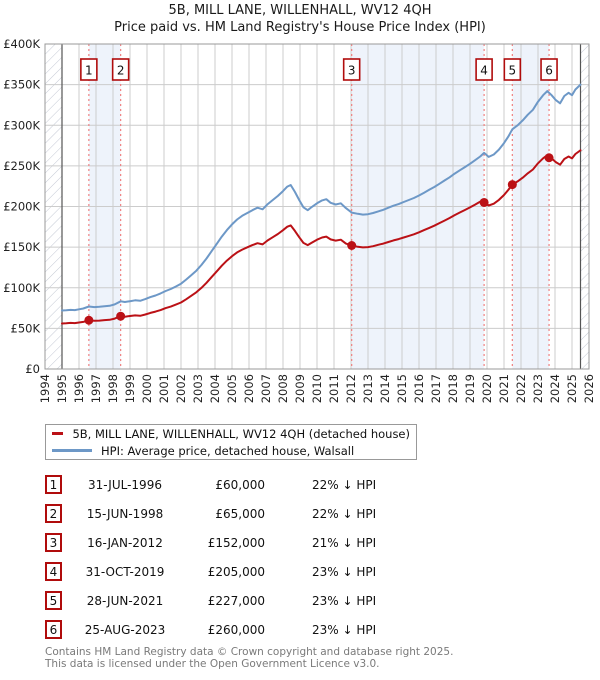 This screenshot has height=680, width=600. What do you see at coordinates (89, 71) in the screenshot?
I see `sale-number-box-label: 1` at bounding box center [89, 71].